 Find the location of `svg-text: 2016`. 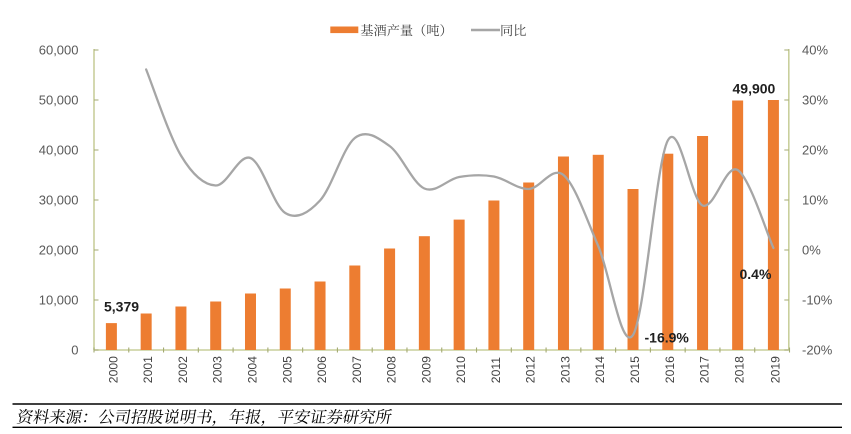

svg-text: 2016 is located at coordinates (670, 369).